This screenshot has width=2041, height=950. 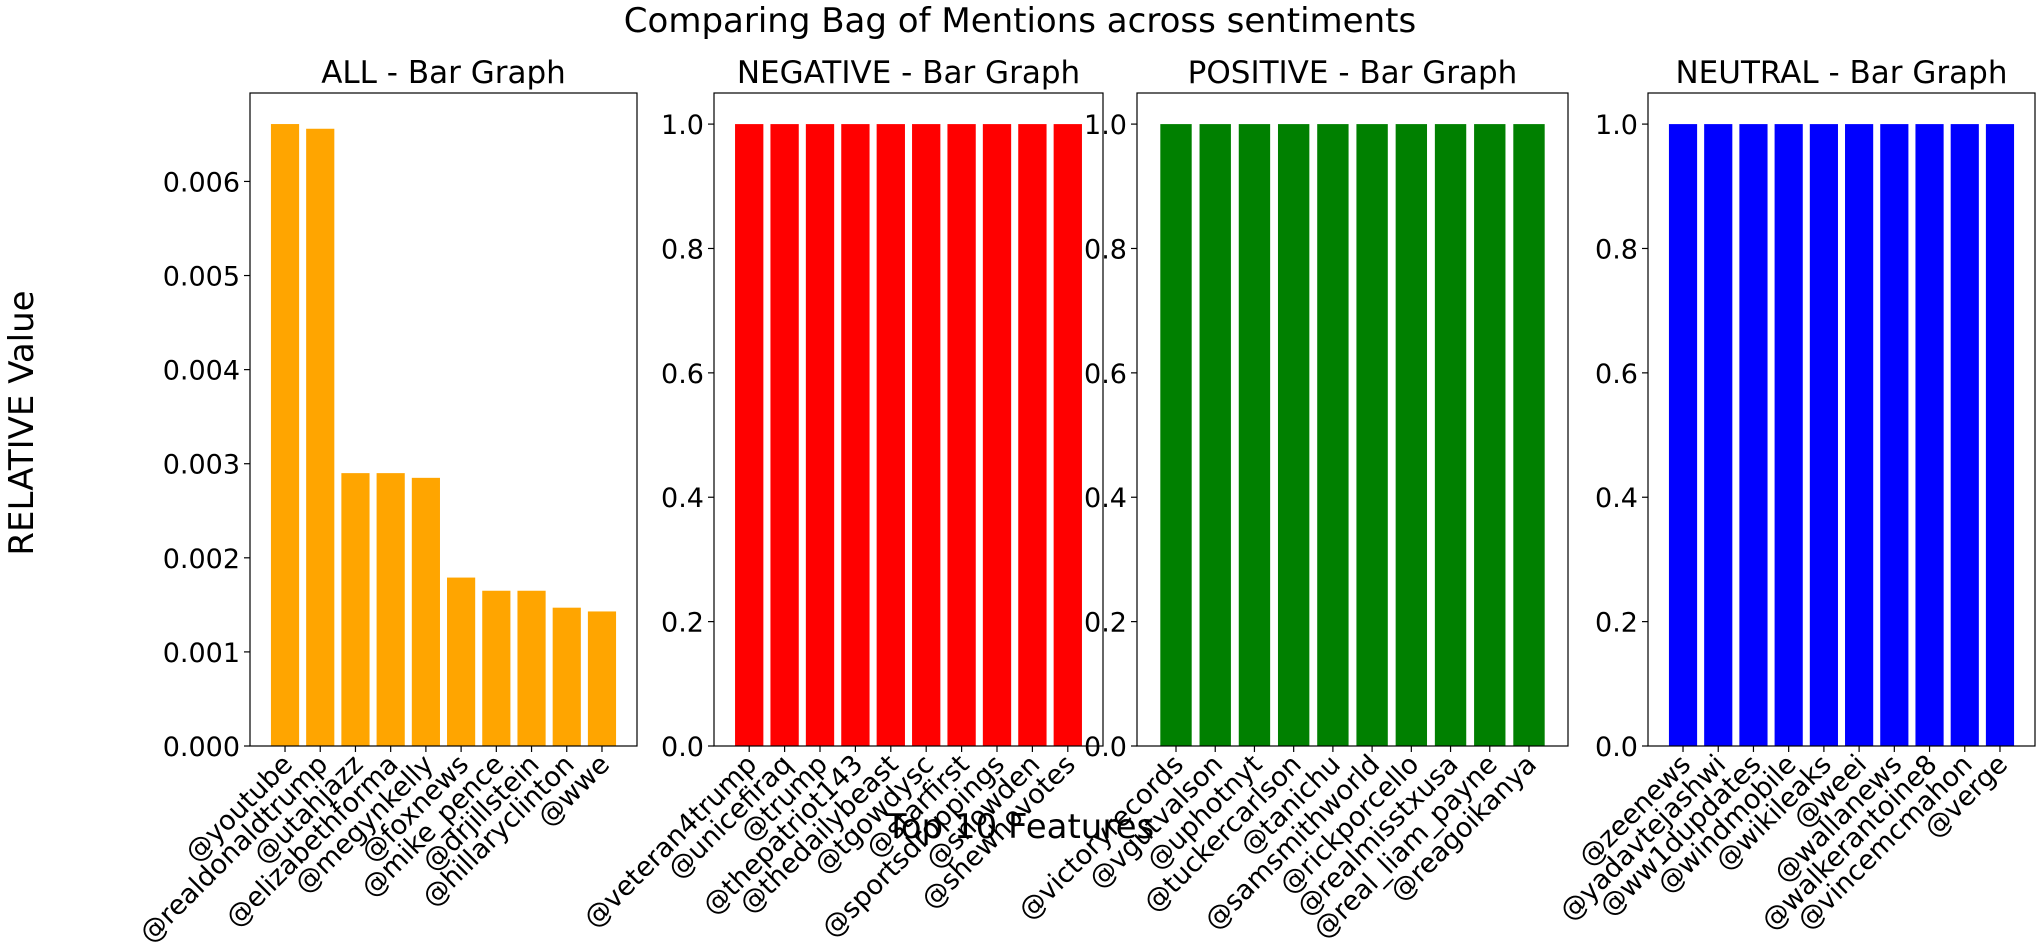 What do you see at coordinates (443, 73) in the screenshot?
I see `panel-title: ALL - Bar Graph` at bounding box center [443, 73].